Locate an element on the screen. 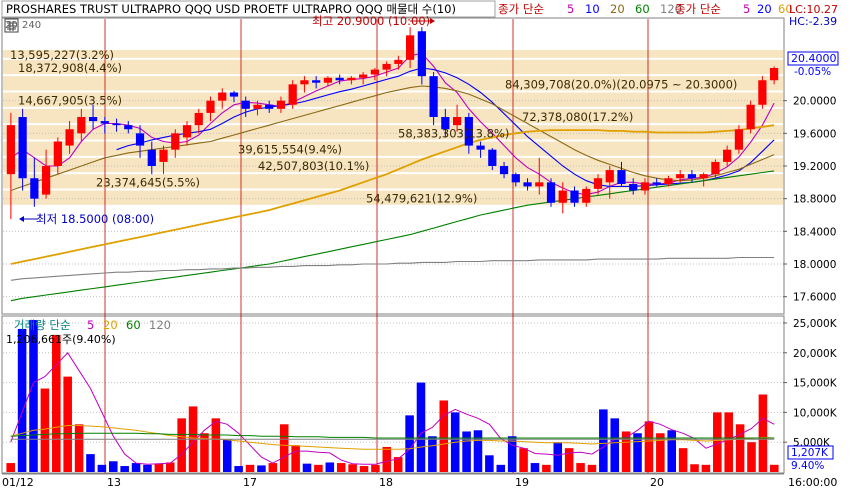 The image size is (853, 492). ma-legend: 5 10 20 60 120 is located at coordinates (624, 9).